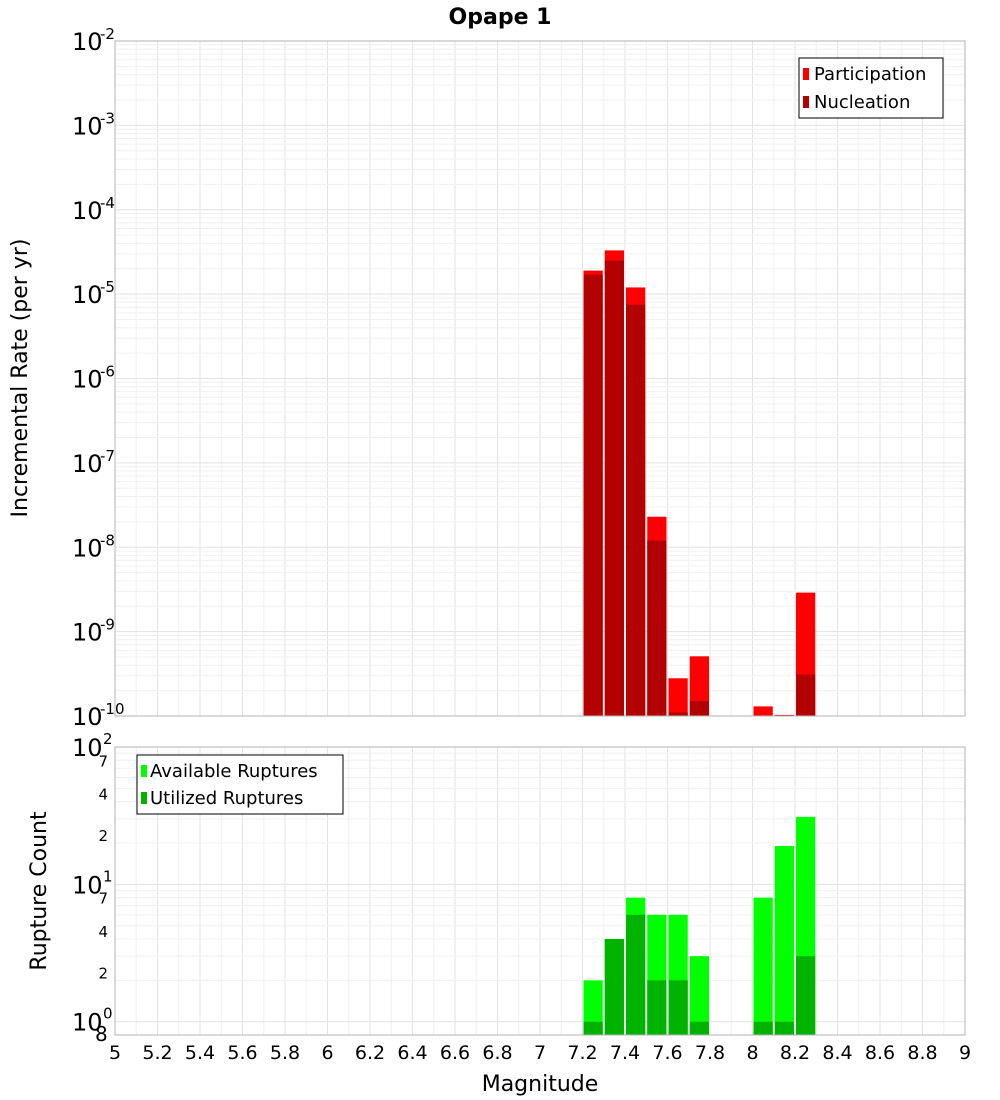  I want to click on legend-label-available: Available Ruptures, so click(234, 771).